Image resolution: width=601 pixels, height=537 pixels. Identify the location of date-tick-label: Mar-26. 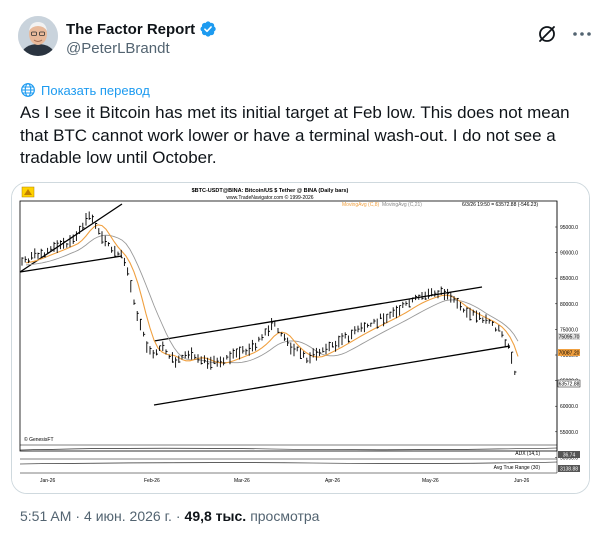
(242, 481).